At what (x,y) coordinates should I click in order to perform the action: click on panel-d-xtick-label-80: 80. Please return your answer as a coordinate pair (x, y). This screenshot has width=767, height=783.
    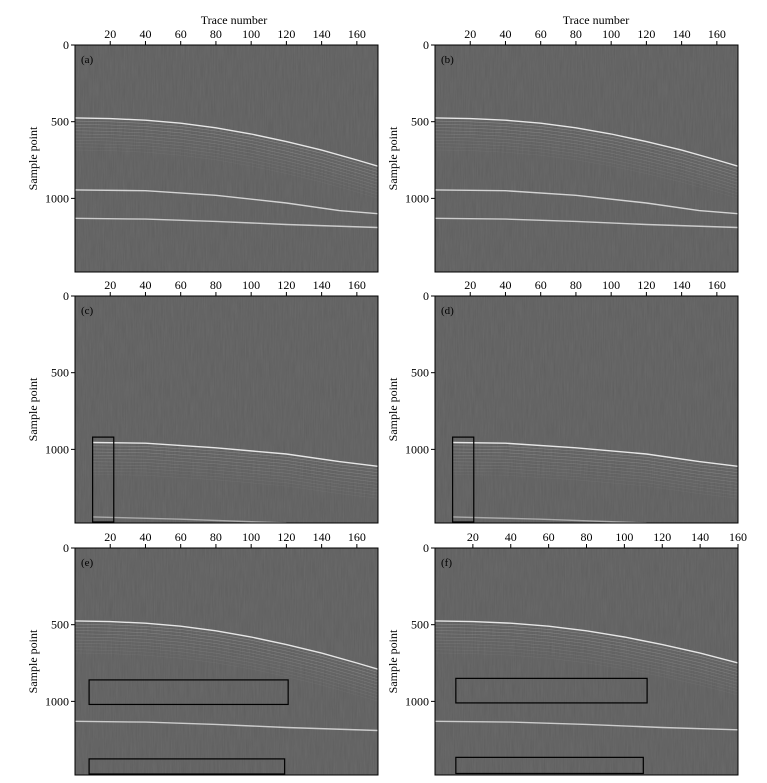
    Looking at the image, I should click on (576, 285).